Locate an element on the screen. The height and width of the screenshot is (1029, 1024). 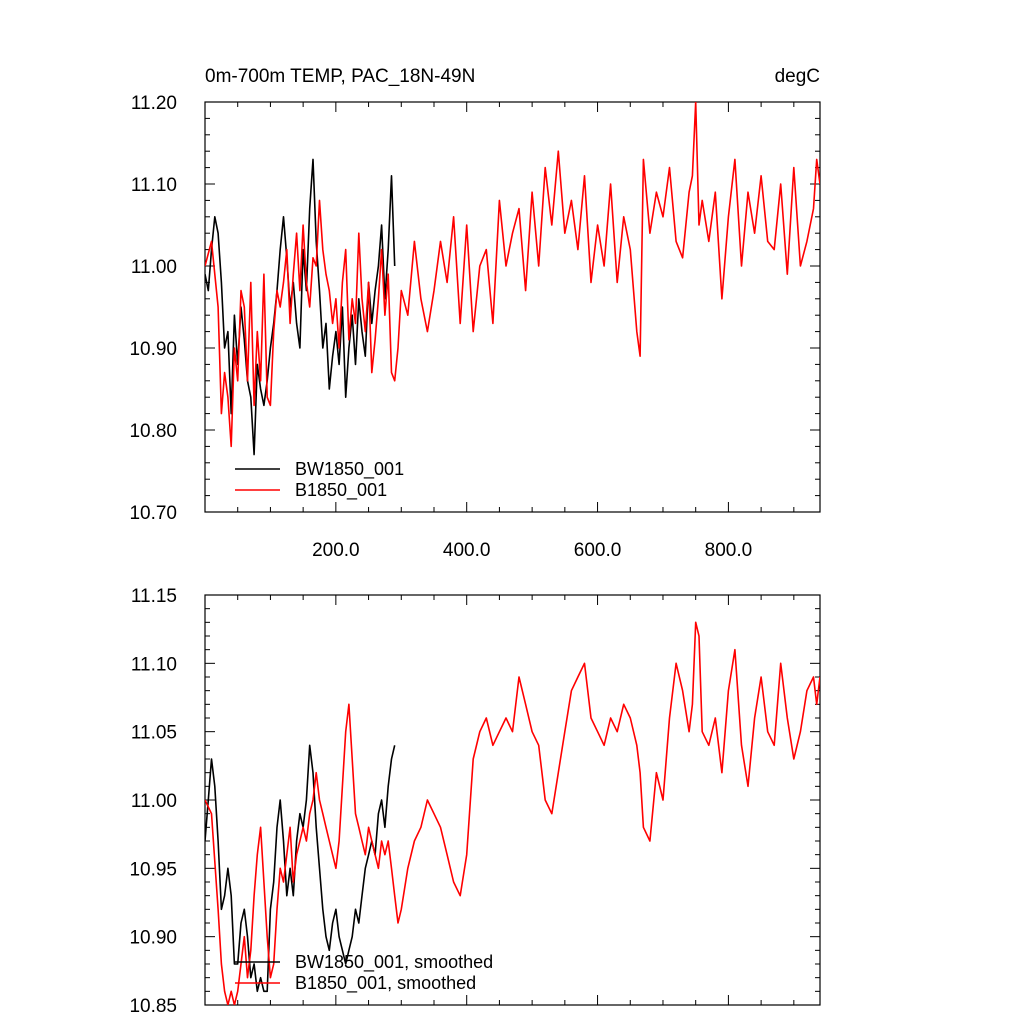
x-tick-label: 400.0 is located at coordinates (467, 550).